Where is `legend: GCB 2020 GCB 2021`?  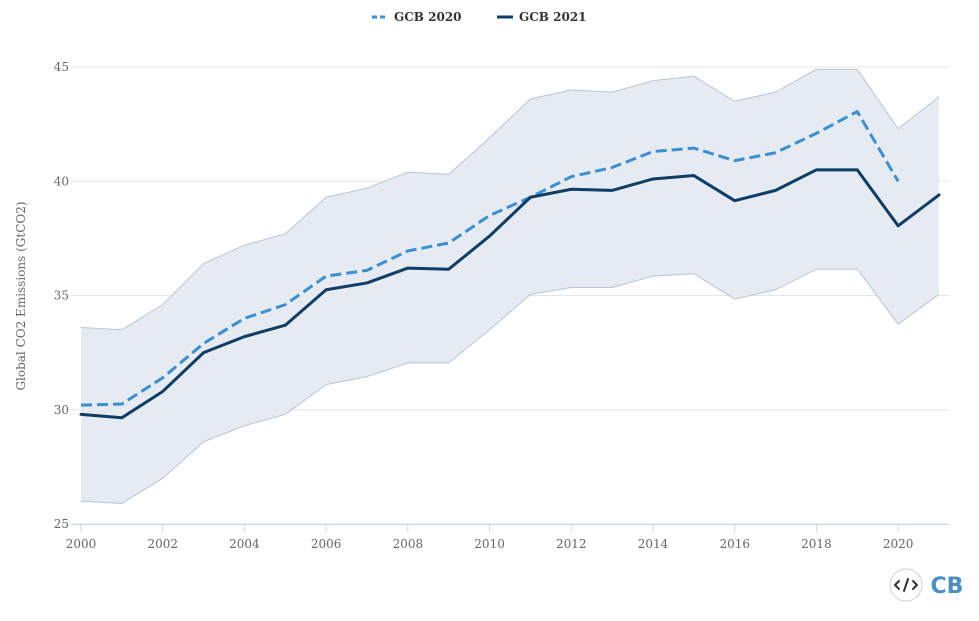
legend: GCB 2020 GCB 2021 is located at coordinates (479, 17).